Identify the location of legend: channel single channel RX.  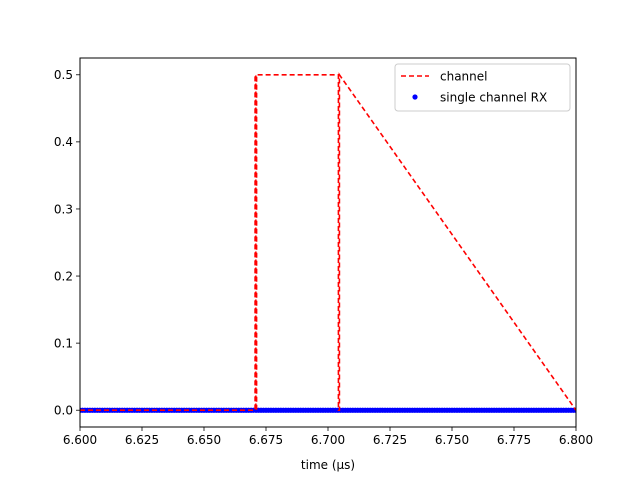
(482, 87).